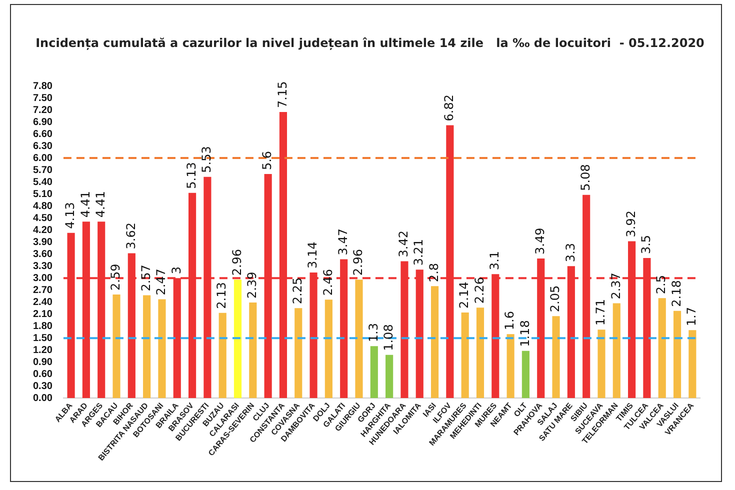 This screenshot has height=490, width=735. Describe the element at coordinates (509, 320) in the screenshot. I see `data-label: 1.6` at that location.